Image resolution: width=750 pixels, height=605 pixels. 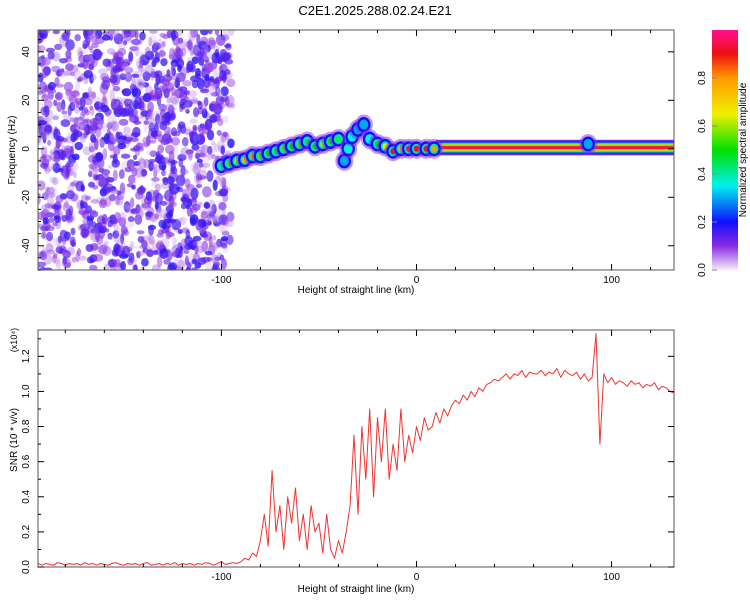 I want to click on spectrogram-xlabel: Height of straight line (km), so click(x=356, y=290).